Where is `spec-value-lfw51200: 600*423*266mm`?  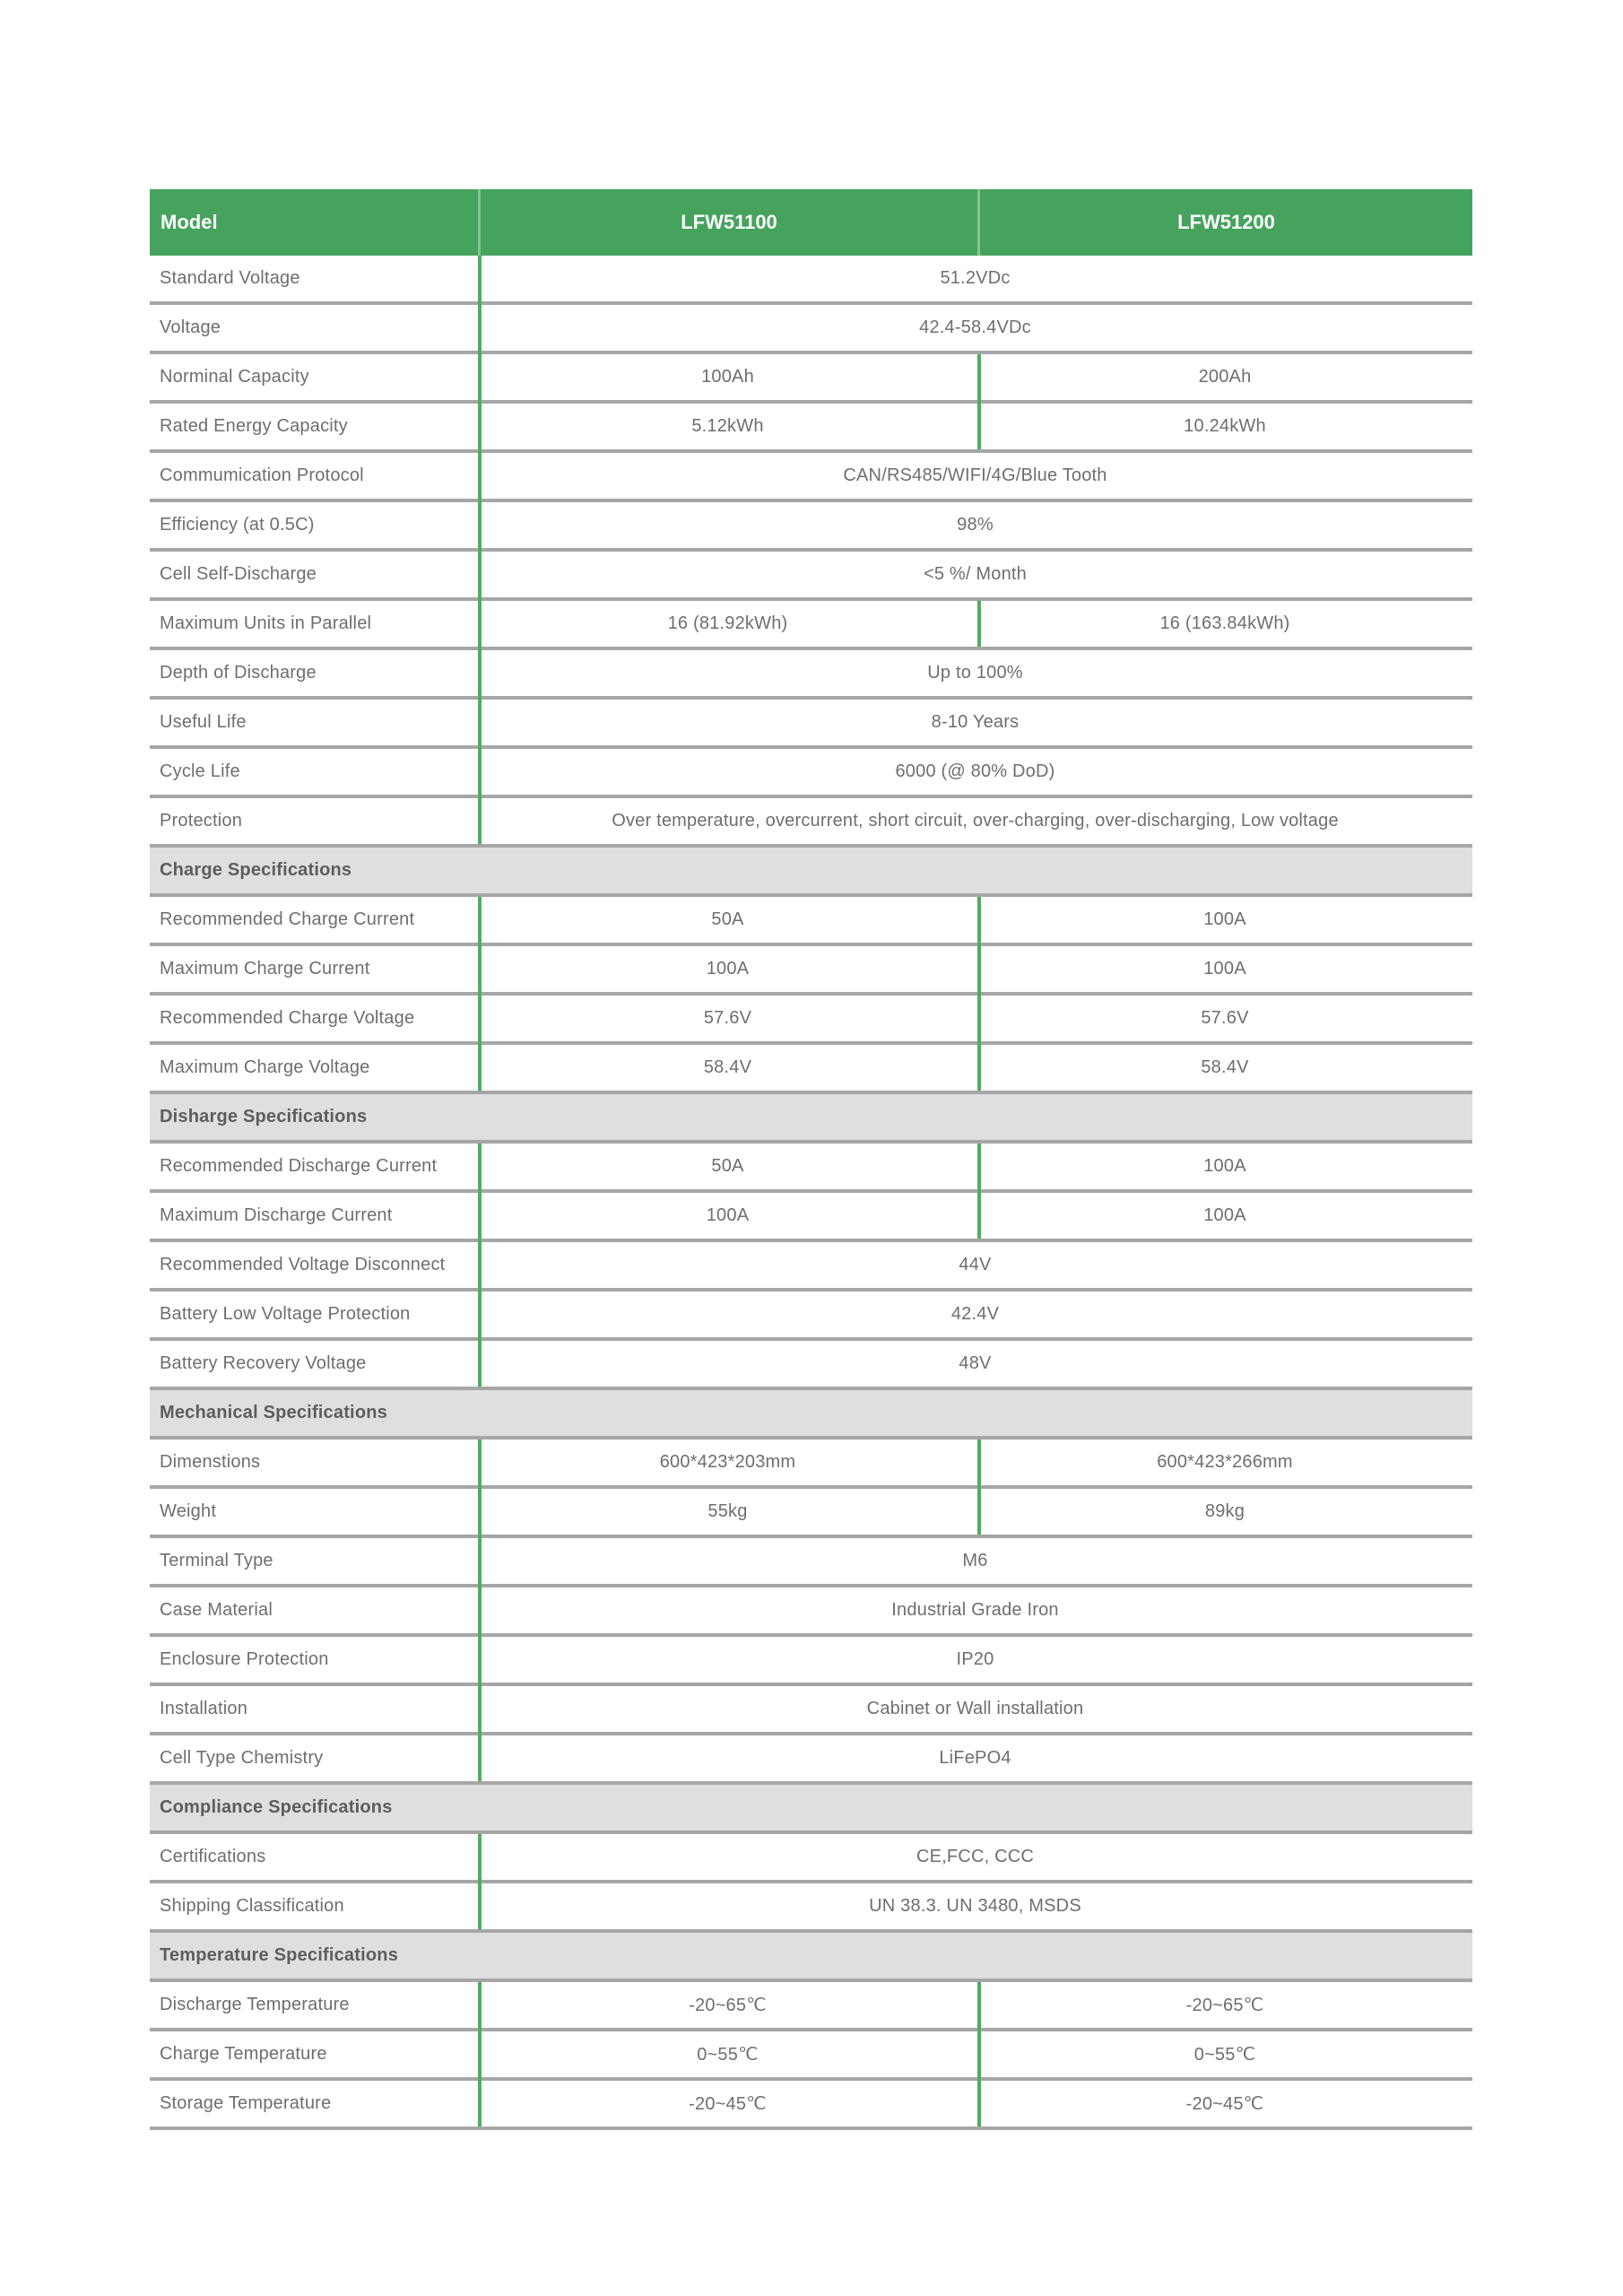
spec-value-lfw51200: 600*423*266mm is located at coordinates (1225, 1462).